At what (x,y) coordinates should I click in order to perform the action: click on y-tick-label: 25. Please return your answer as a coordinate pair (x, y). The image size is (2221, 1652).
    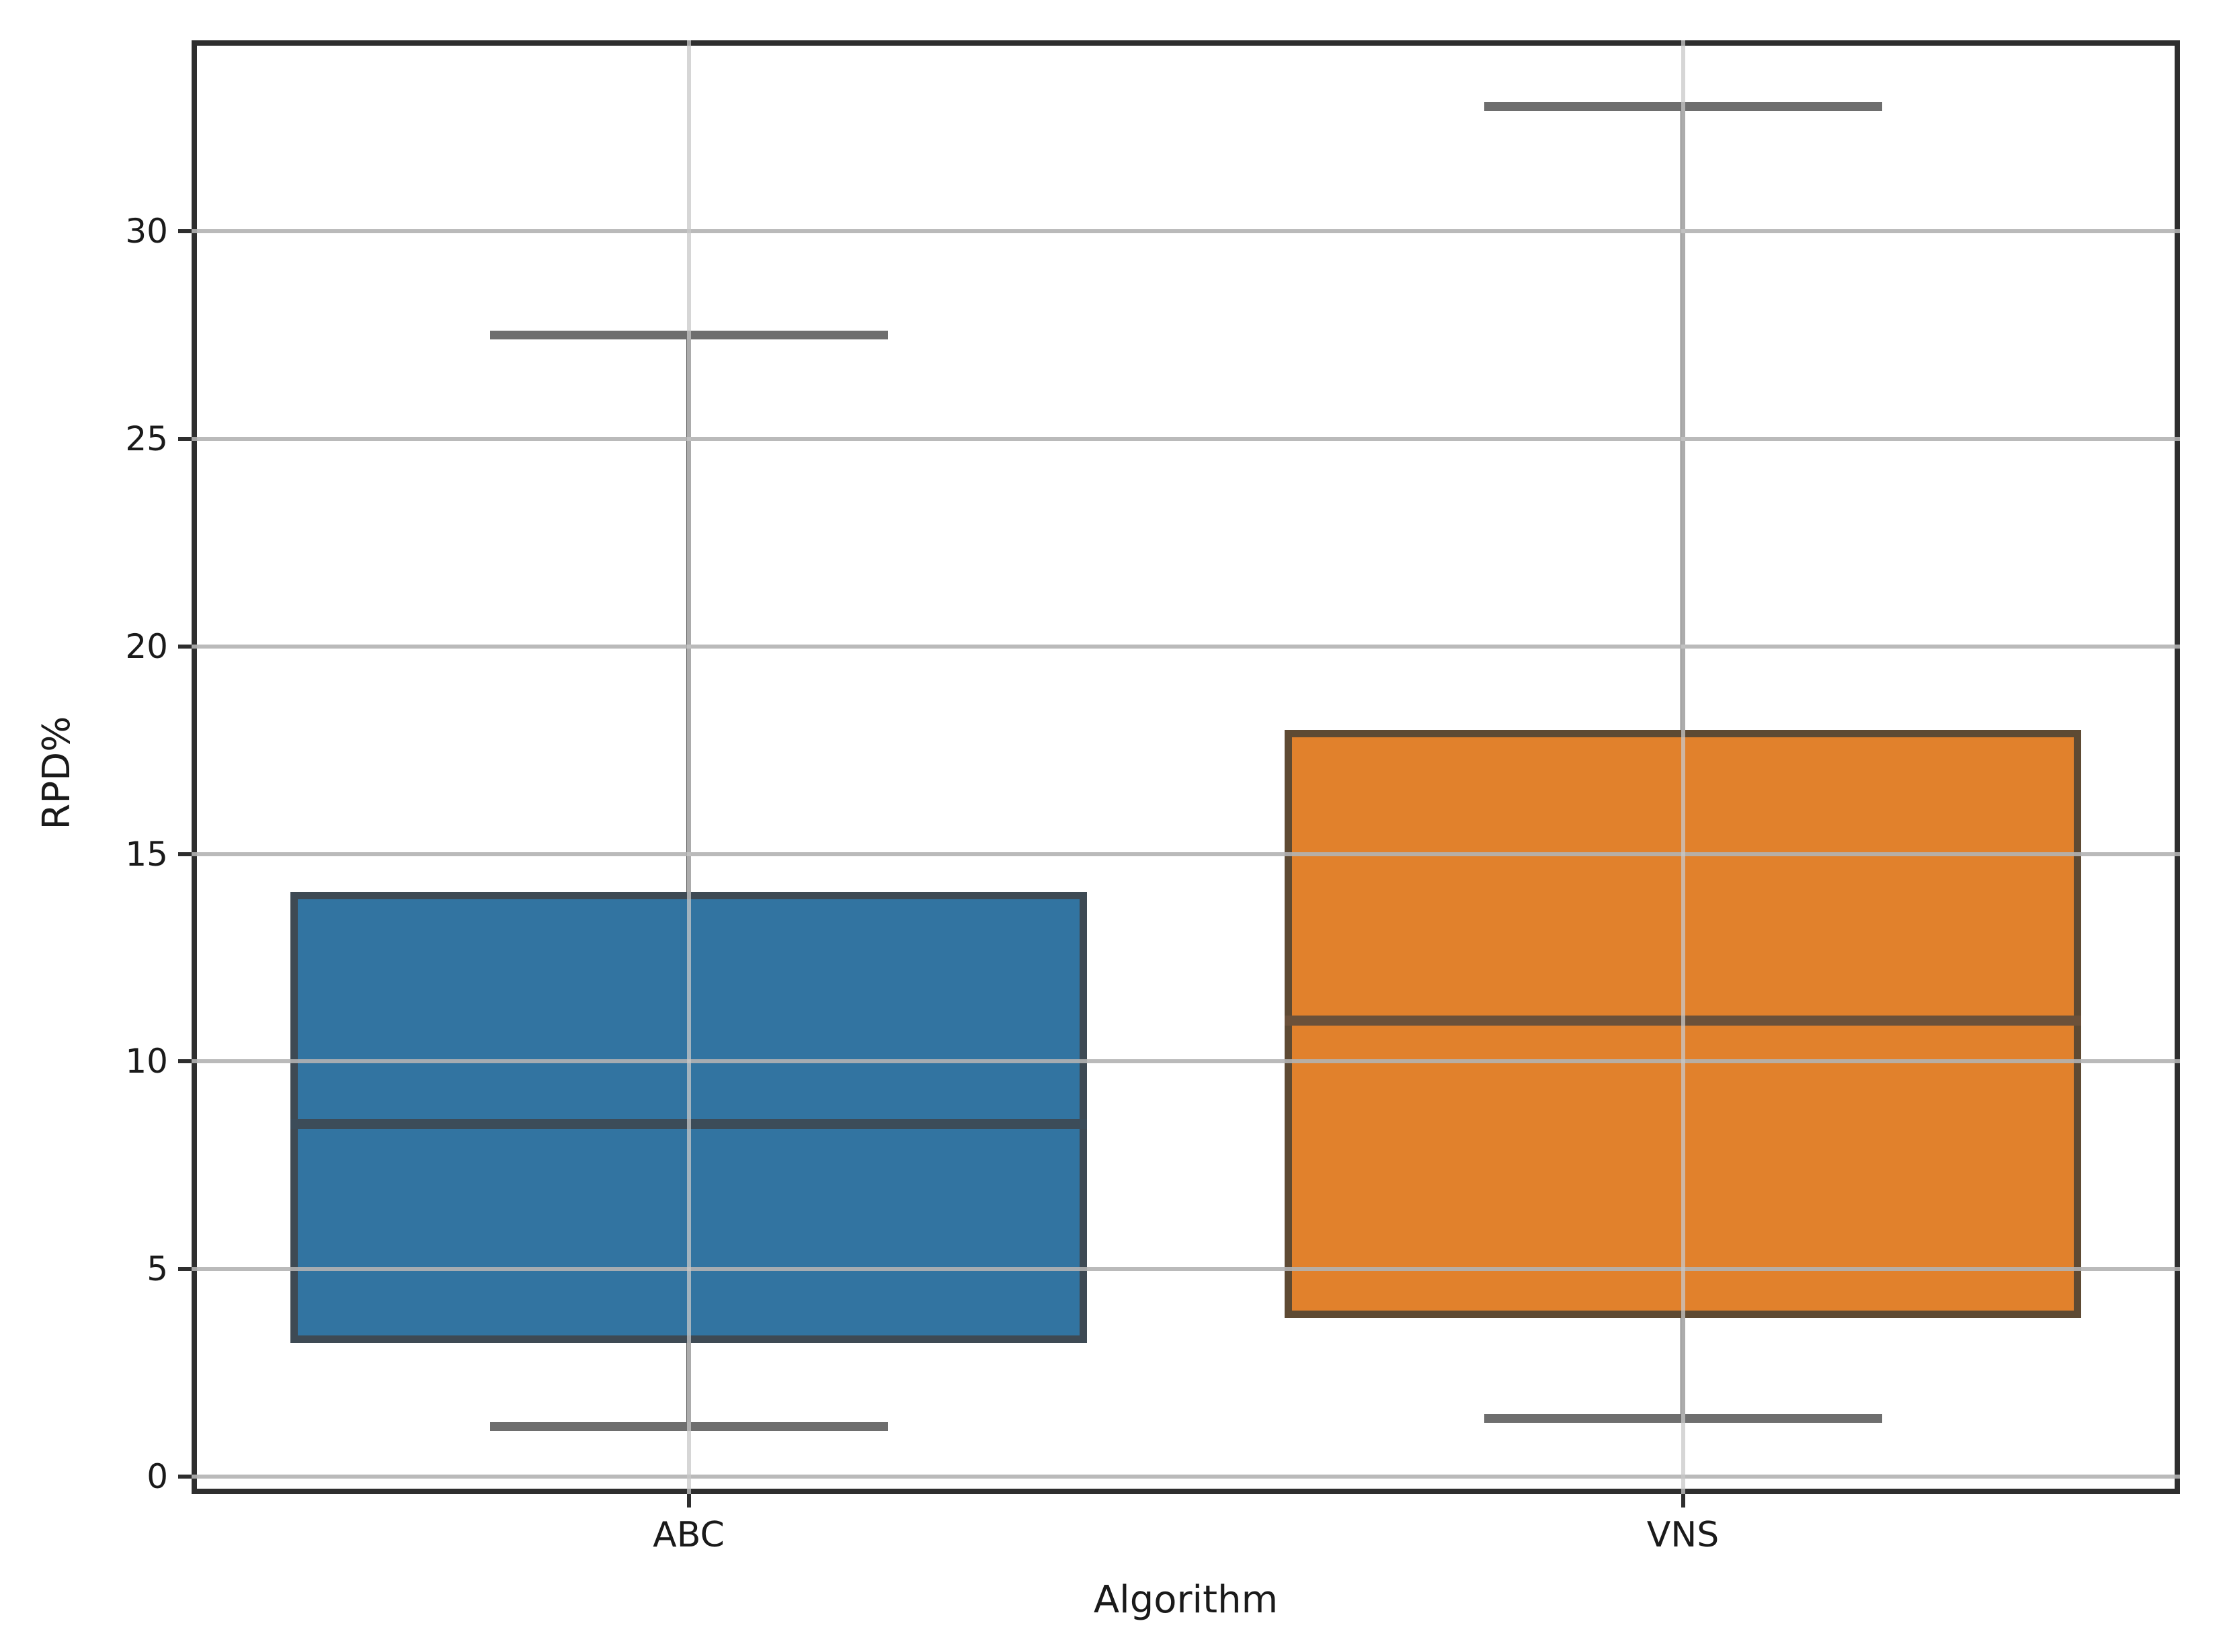
    Looking at the image, I should click on (146, 438).